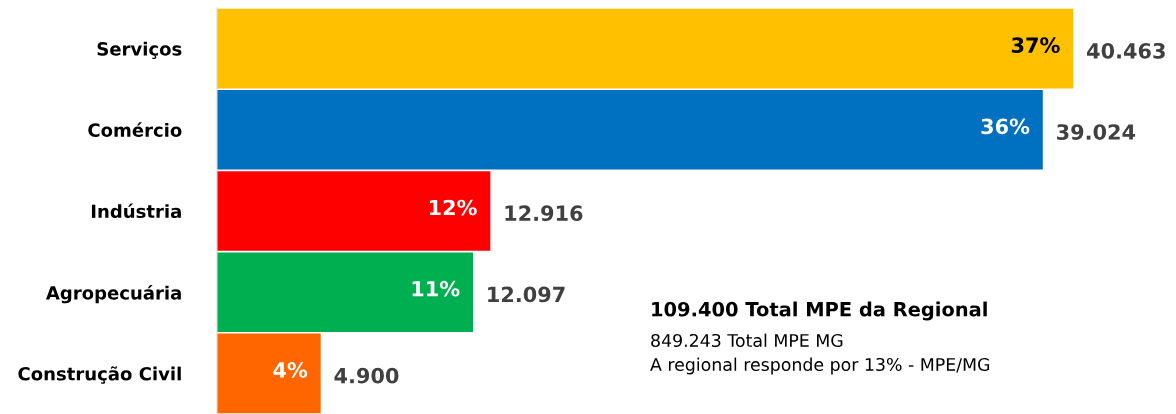 The height and width of the screenshot is (414, 1176). Describe the element at coordinates (366, 375) in the screenshot. I see `data-label: 4.900` at that location.